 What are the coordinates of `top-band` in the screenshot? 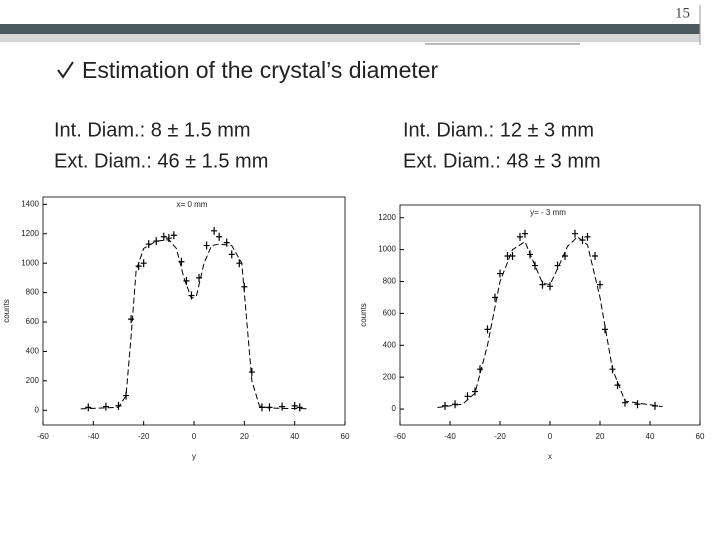 It's located at (350, 29).